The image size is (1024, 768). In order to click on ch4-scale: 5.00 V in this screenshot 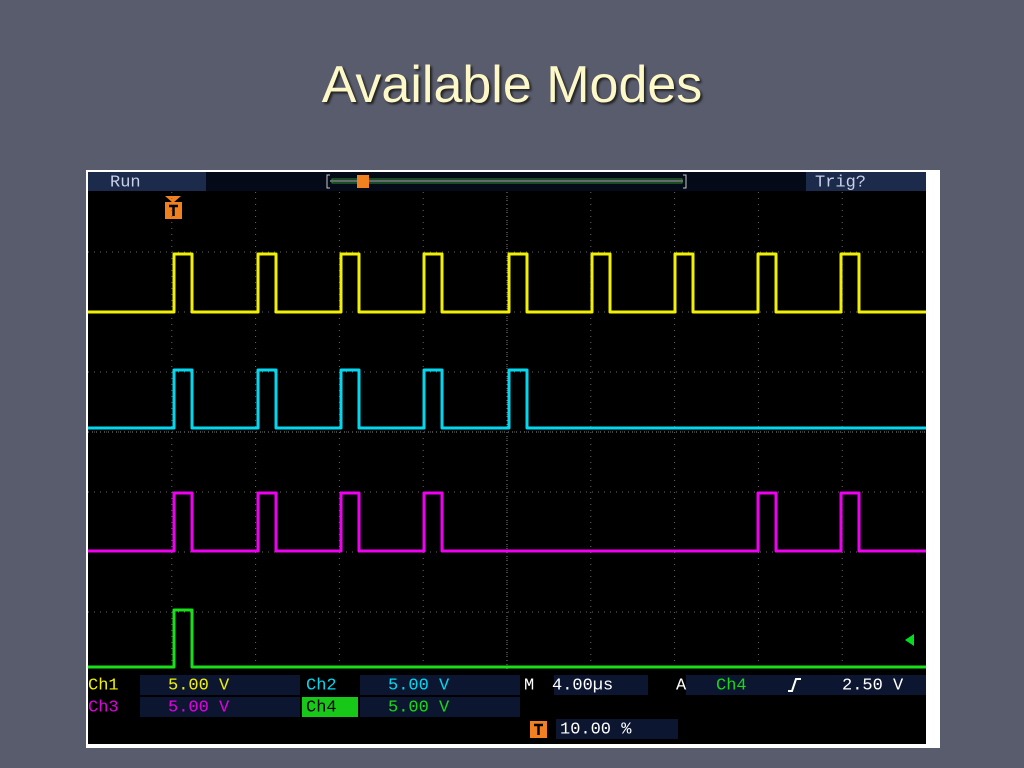, I will do `click(419, 707)`.